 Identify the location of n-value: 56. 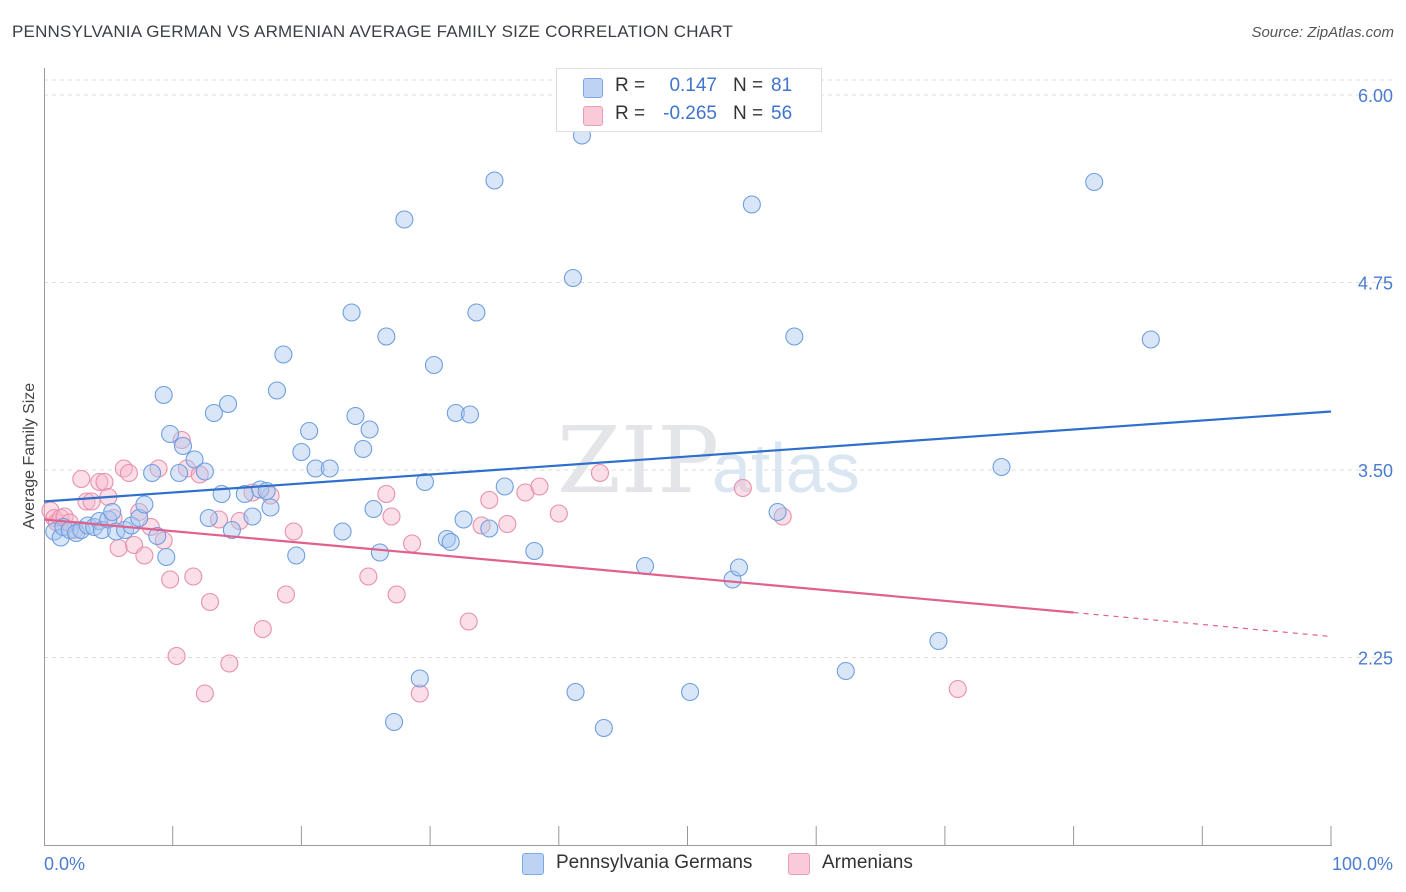
(782, 113).